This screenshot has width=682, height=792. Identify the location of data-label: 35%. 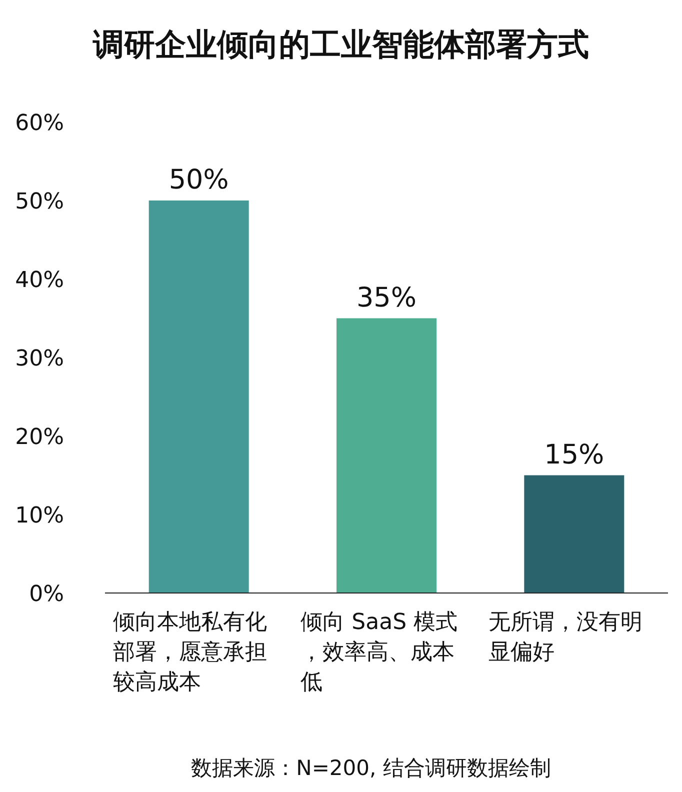
(386, 298).